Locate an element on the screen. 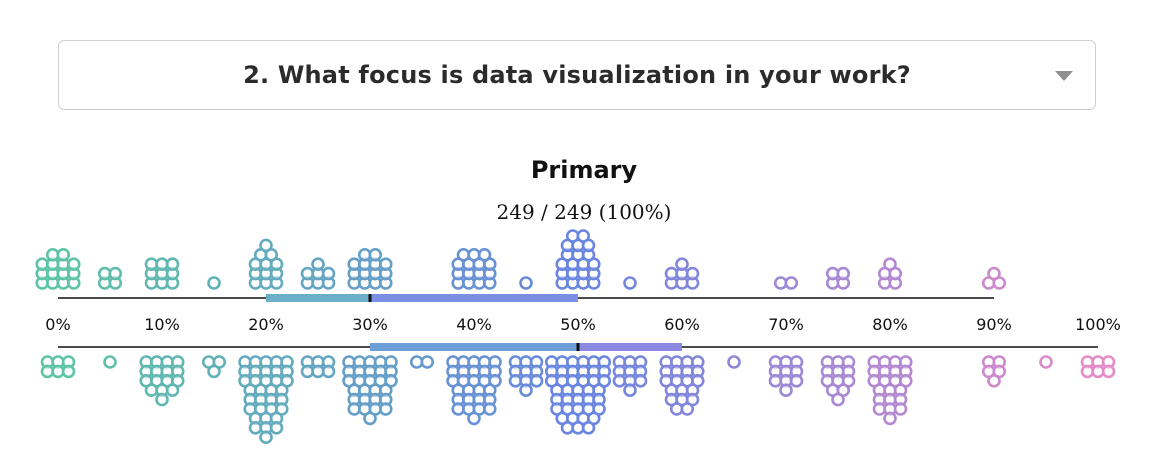 This screenshot has width=1168, height=452. x-tick-label: 50% is located at coordinates (578, 324).